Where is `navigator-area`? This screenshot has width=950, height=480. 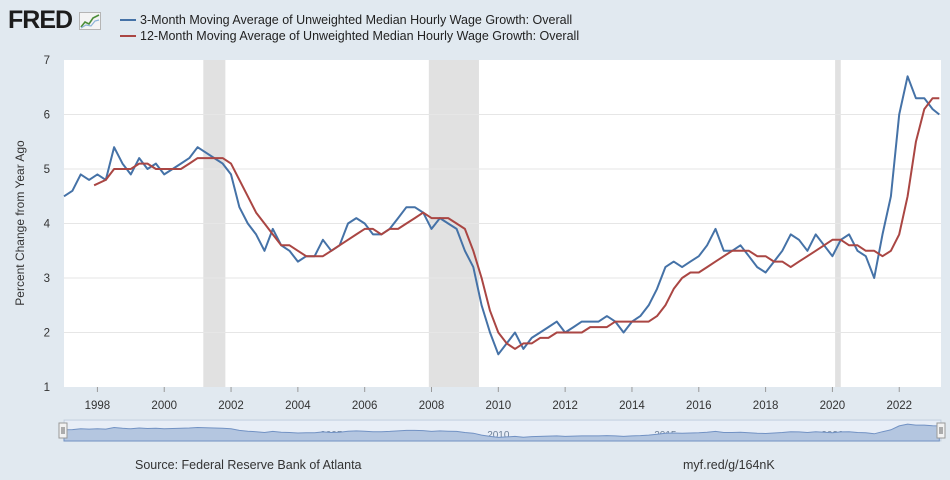 navigator-area is located at coordinates (501, 432).